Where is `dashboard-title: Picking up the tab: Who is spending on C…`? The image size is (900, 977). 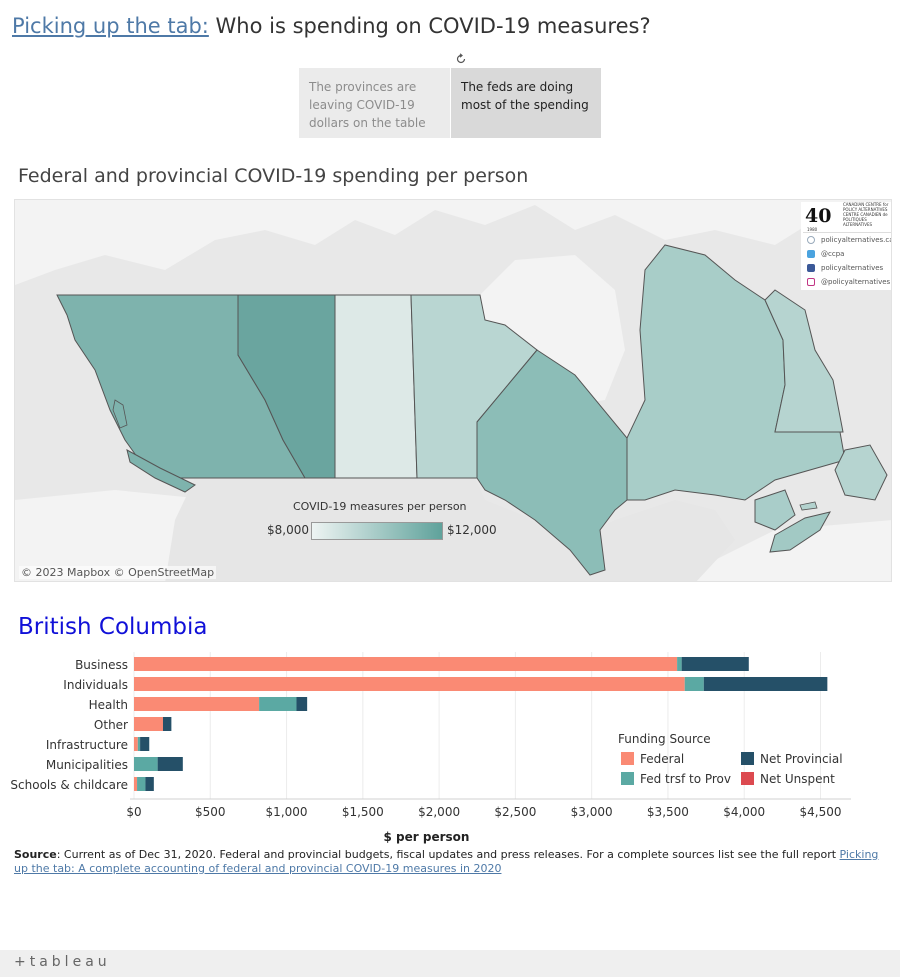
dashboard-title: Picking up the tab: Who is spending on C… is located at coordinates (331, 26).